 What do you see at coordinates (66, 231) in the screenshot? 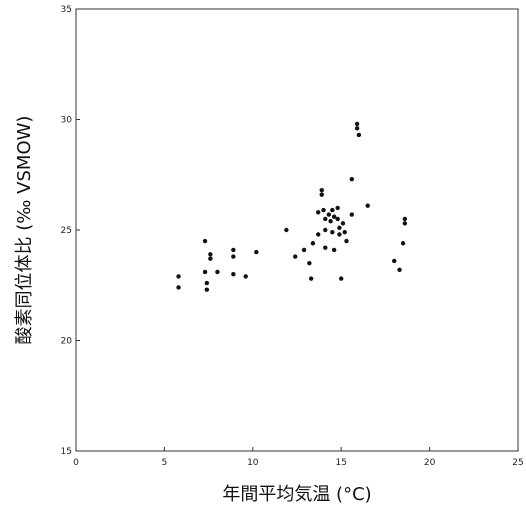
I see `y-tick-label: 25` at bounding box center [66, 231].